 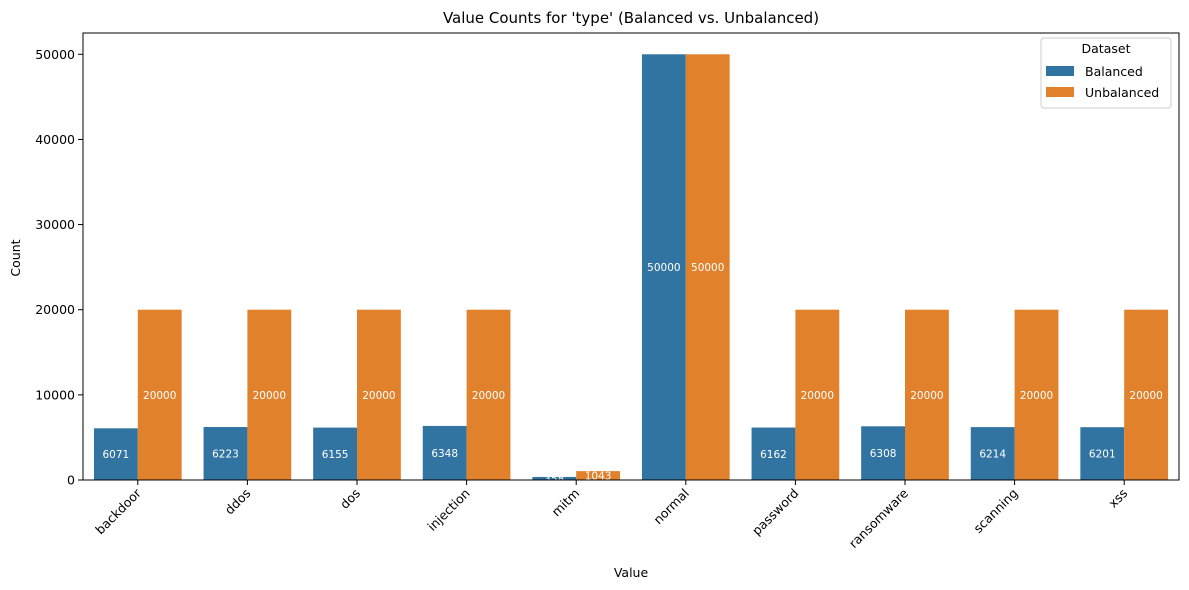 I want to click on bar-balanced-backdoor, so click(x=115, y=454).